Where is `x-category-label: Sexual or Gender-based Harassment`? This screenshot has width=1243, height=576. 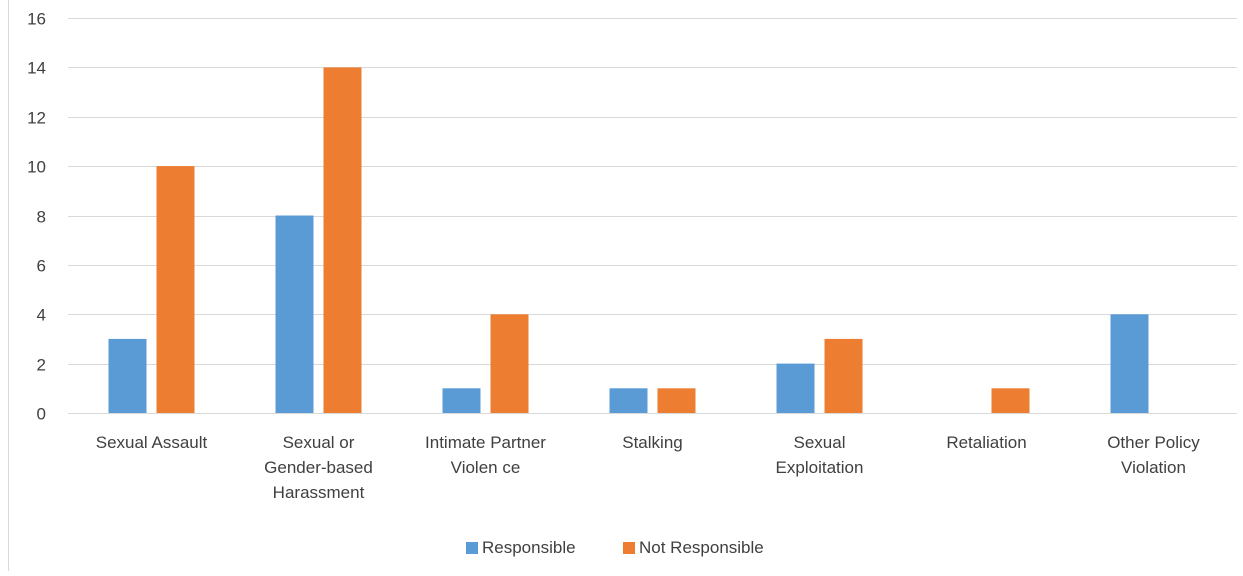 x-category-label: Sexual or Gender-based Harassment is located at coordinates (318, 467).